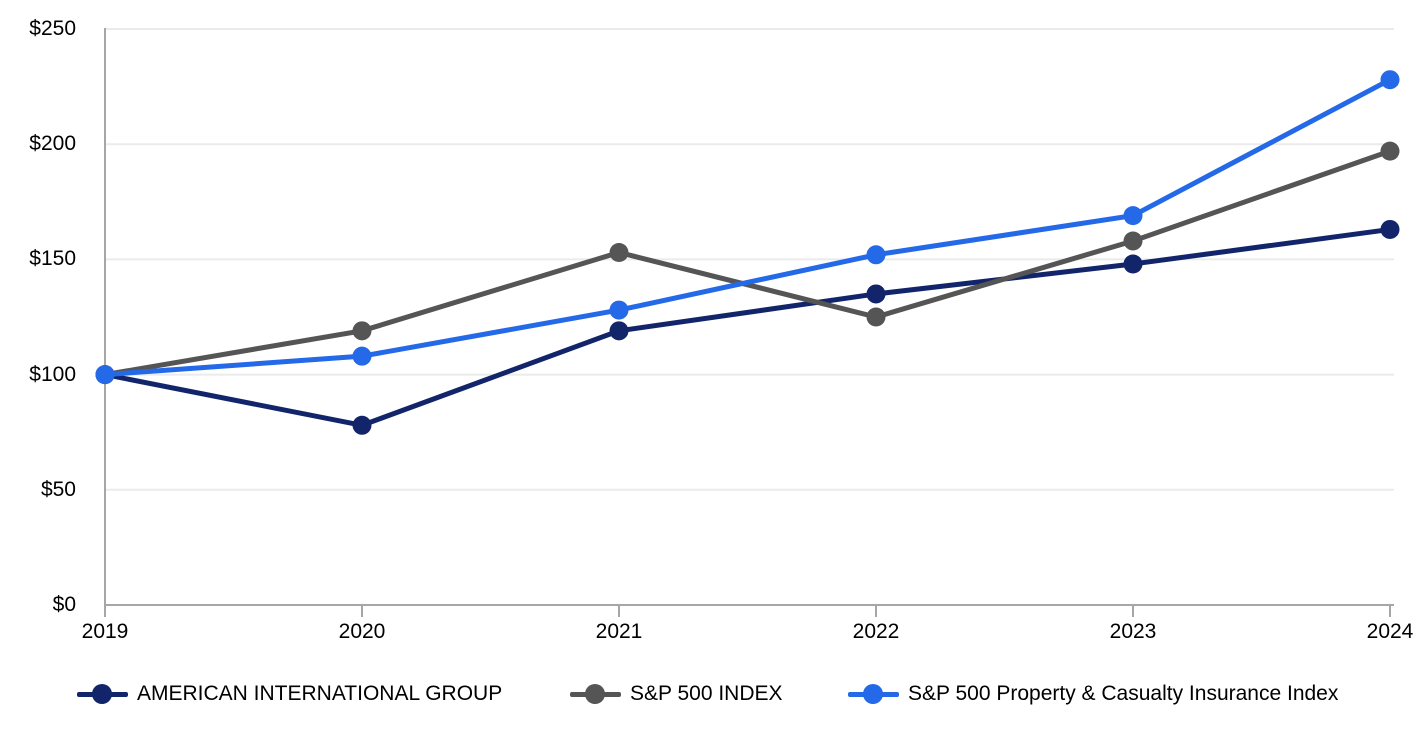  I want to click on y-axis-tick-label: $100, so click(52, 374).